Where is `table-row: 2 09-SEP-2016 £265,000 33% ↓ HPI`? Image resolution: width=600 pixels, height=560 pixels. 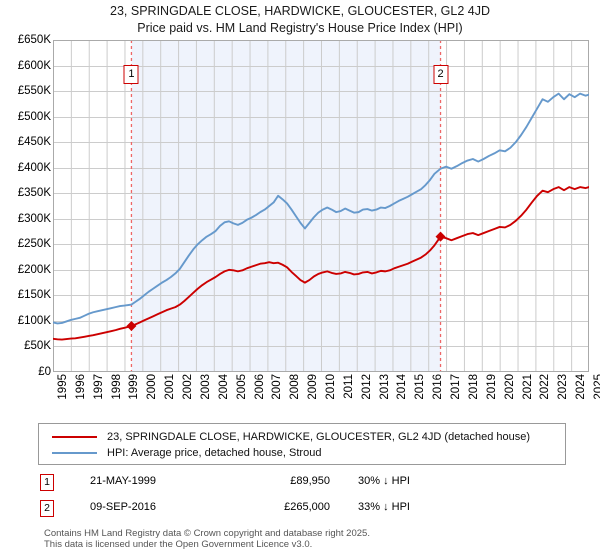
table-row: 2 09-SEP-2016 £265,000 33% ↓ HPI is located at coordinates (302, 511).